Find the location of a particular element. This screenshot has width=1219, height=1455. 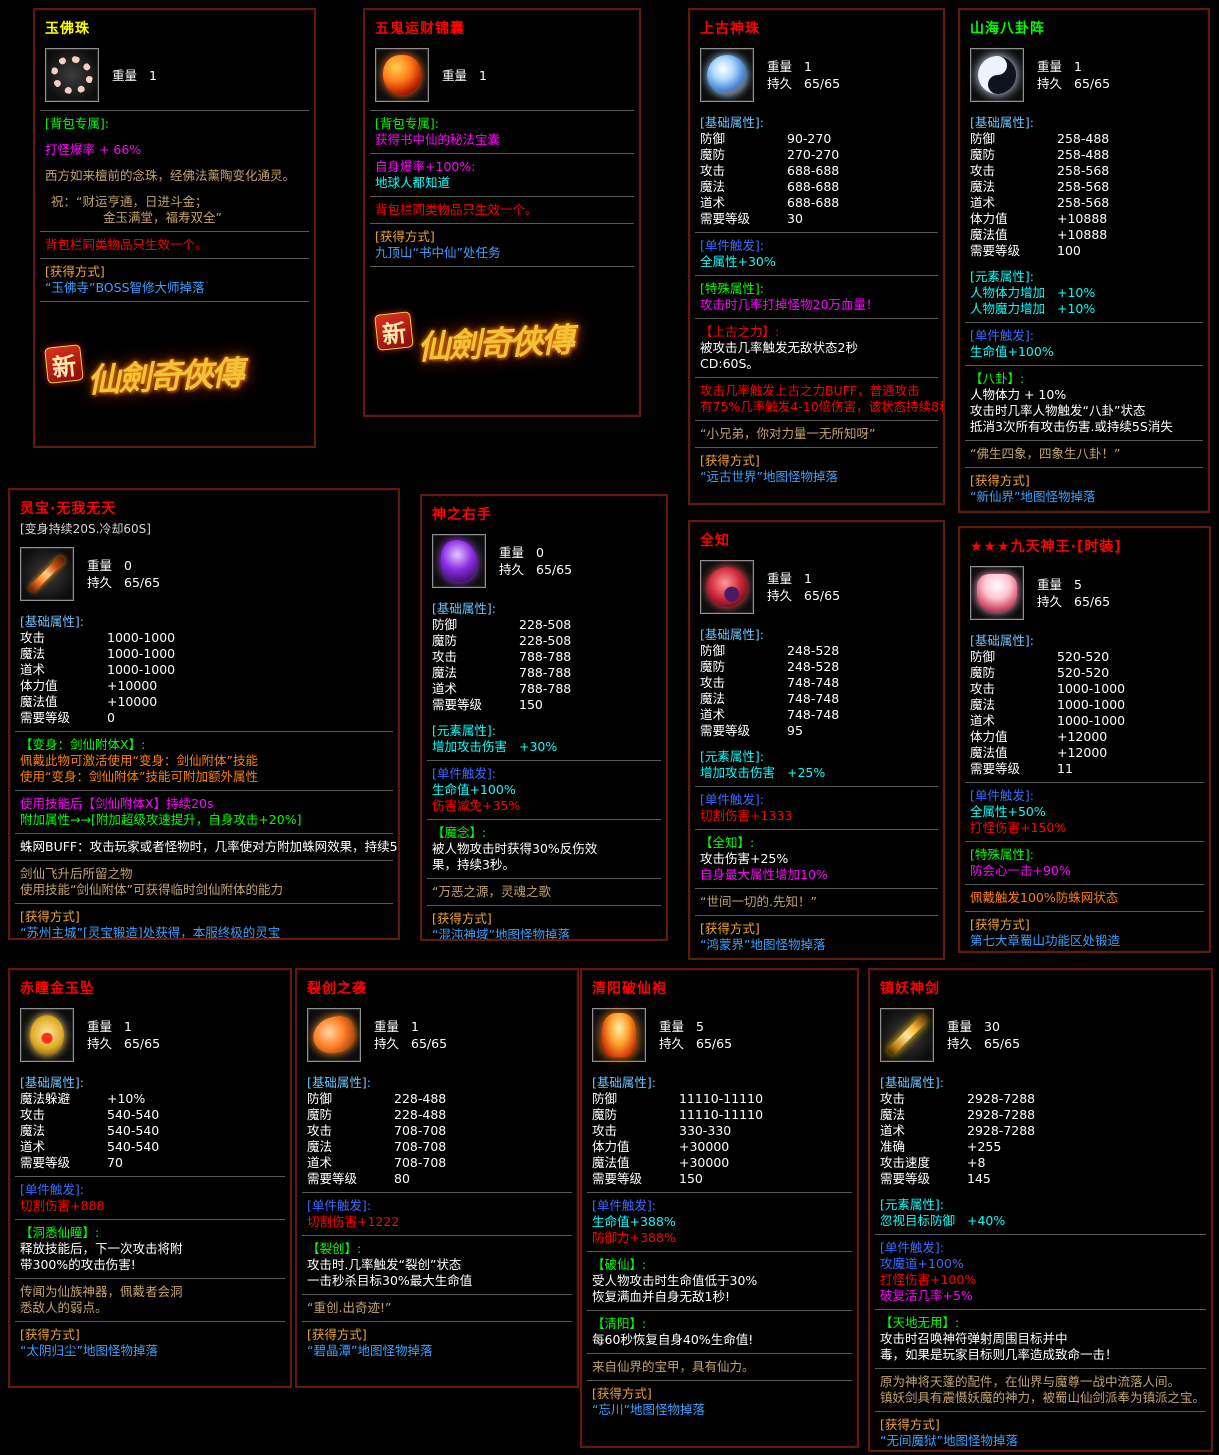

item-title: 全知 is located at coordinates (715, 541).